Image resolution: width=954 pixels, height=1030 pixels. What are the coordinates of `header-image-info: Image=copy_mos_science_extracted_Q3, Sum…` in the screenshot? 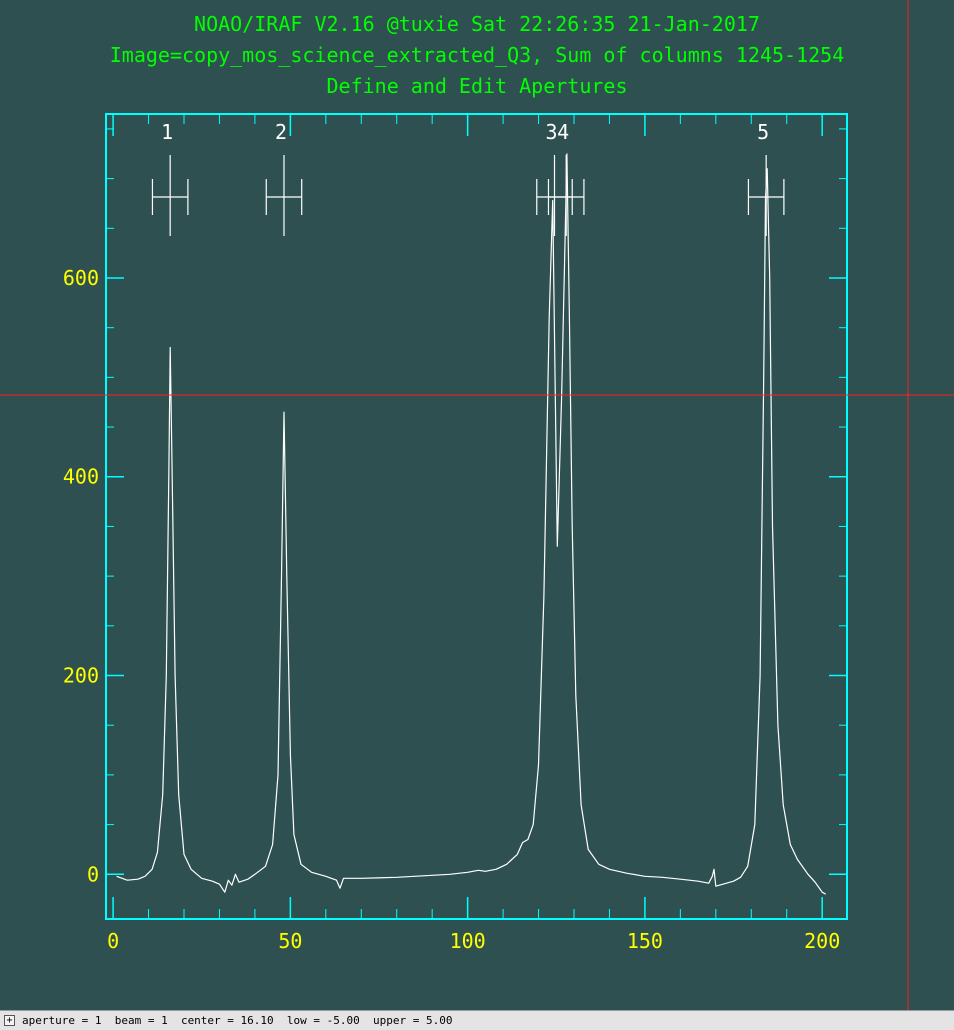 It's located at (477, 55).